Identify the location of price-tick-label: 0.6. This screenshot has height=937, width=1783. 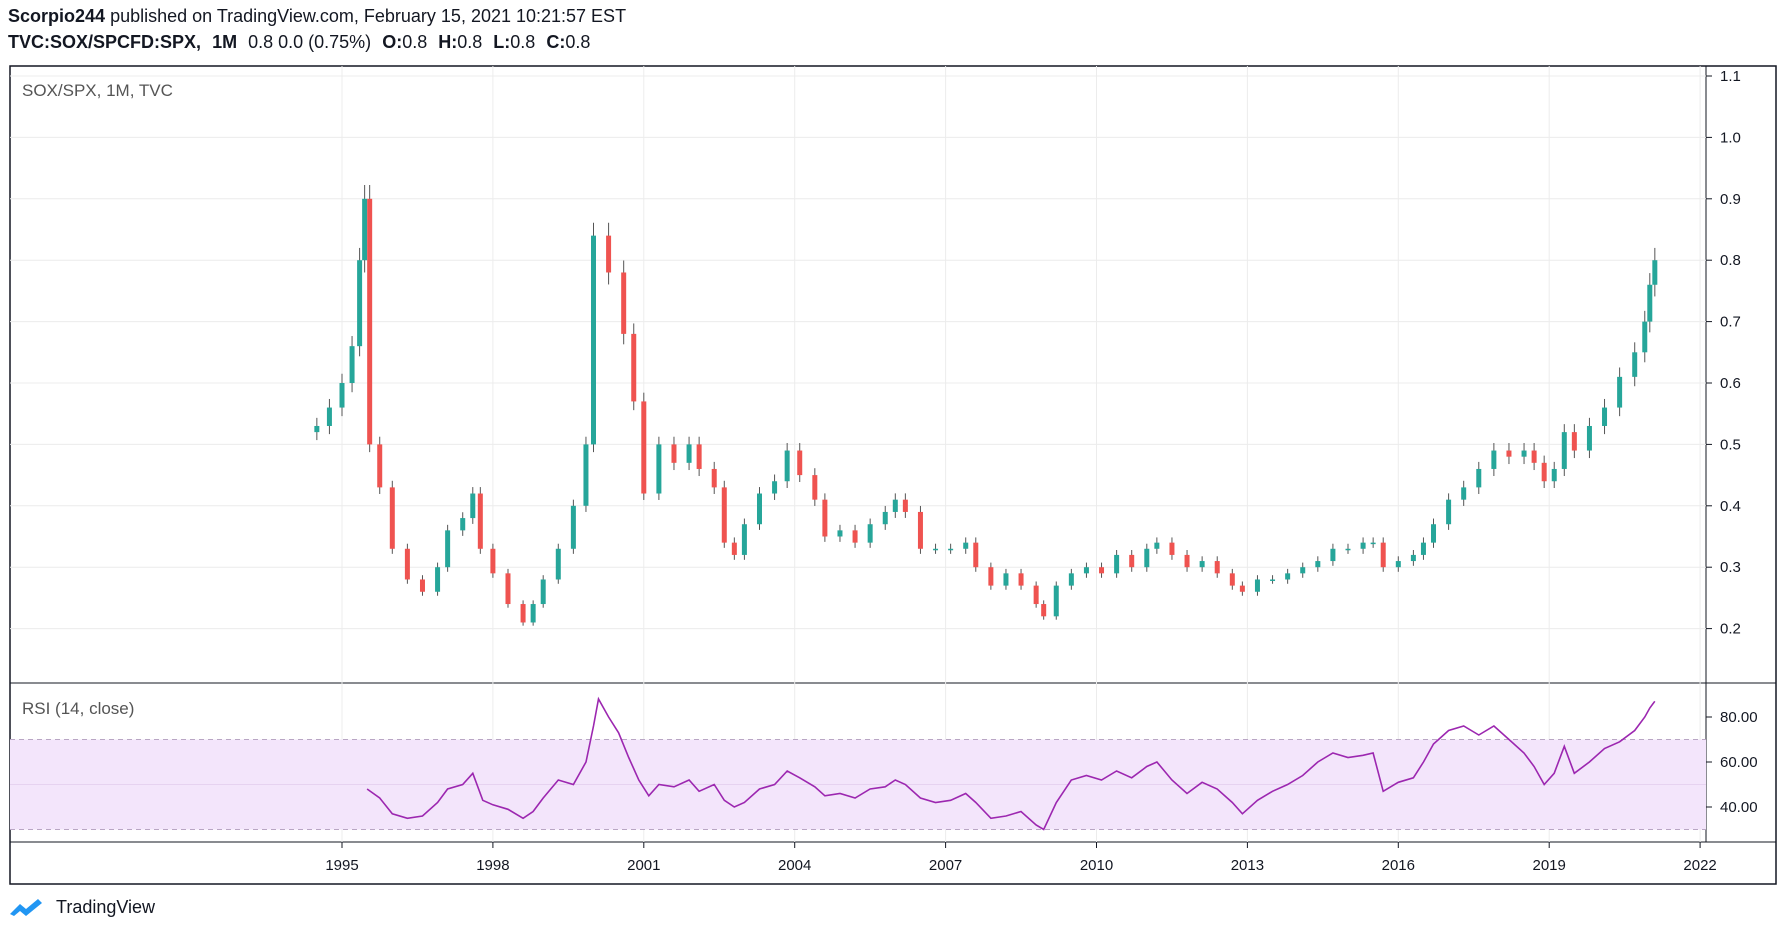
(1730, 383).